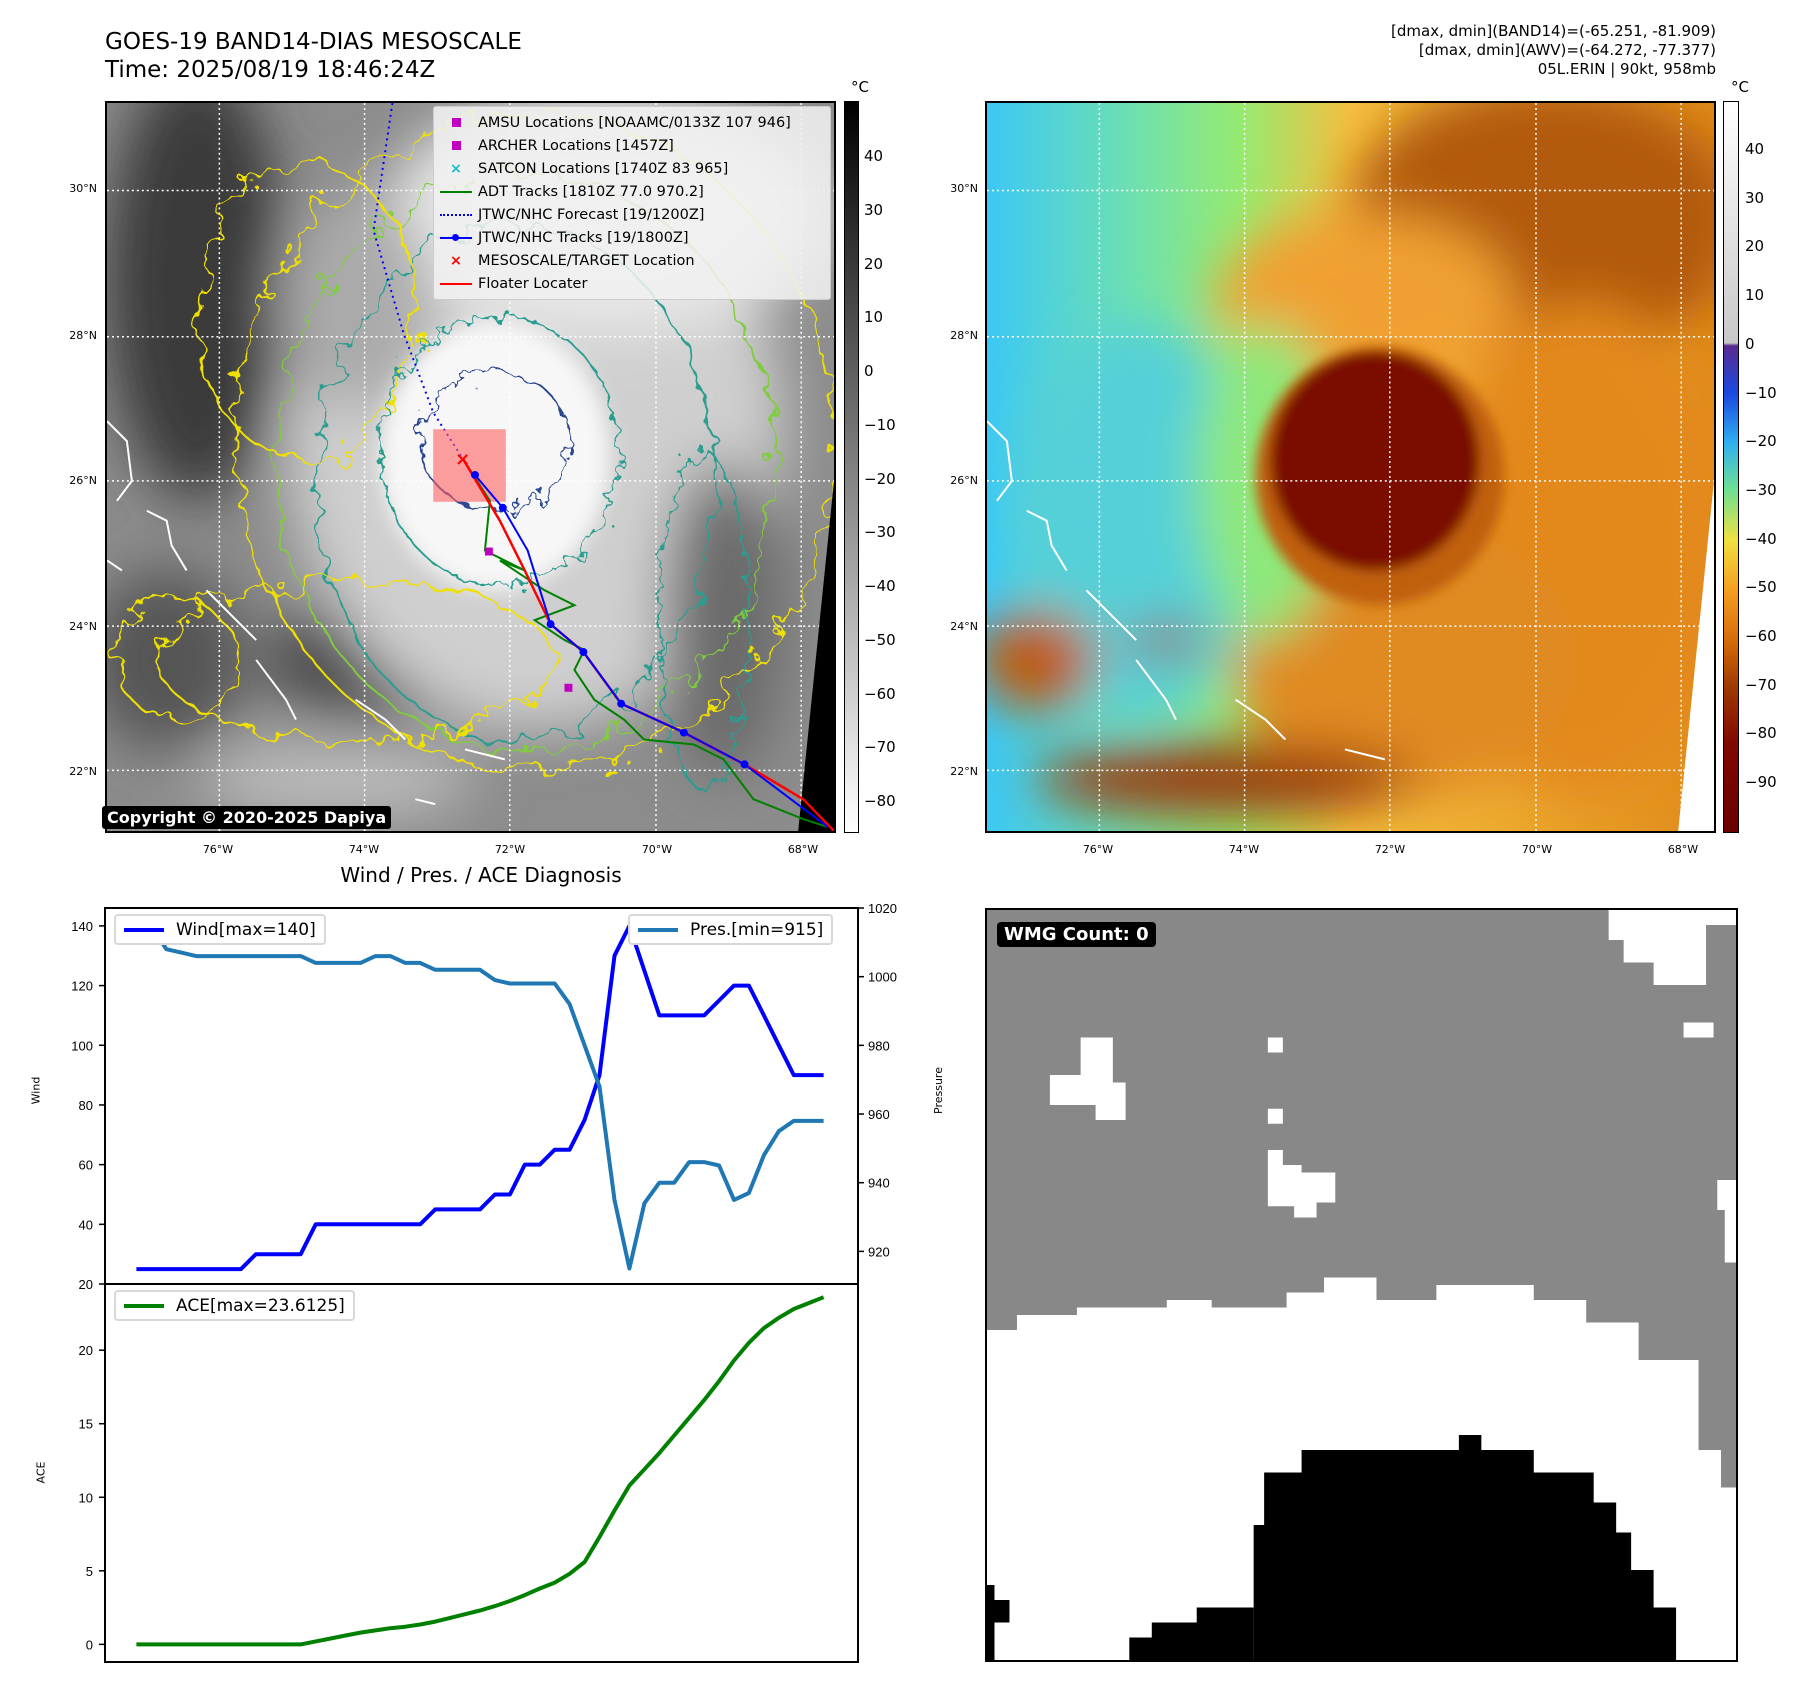 Image resolution: width=1797 pixels, height=1690 pixels. What do you see at coordinates (86, 1497) in the screenshot?
I see `ace-tick-label: 10` at bounding box center [86, 1497].